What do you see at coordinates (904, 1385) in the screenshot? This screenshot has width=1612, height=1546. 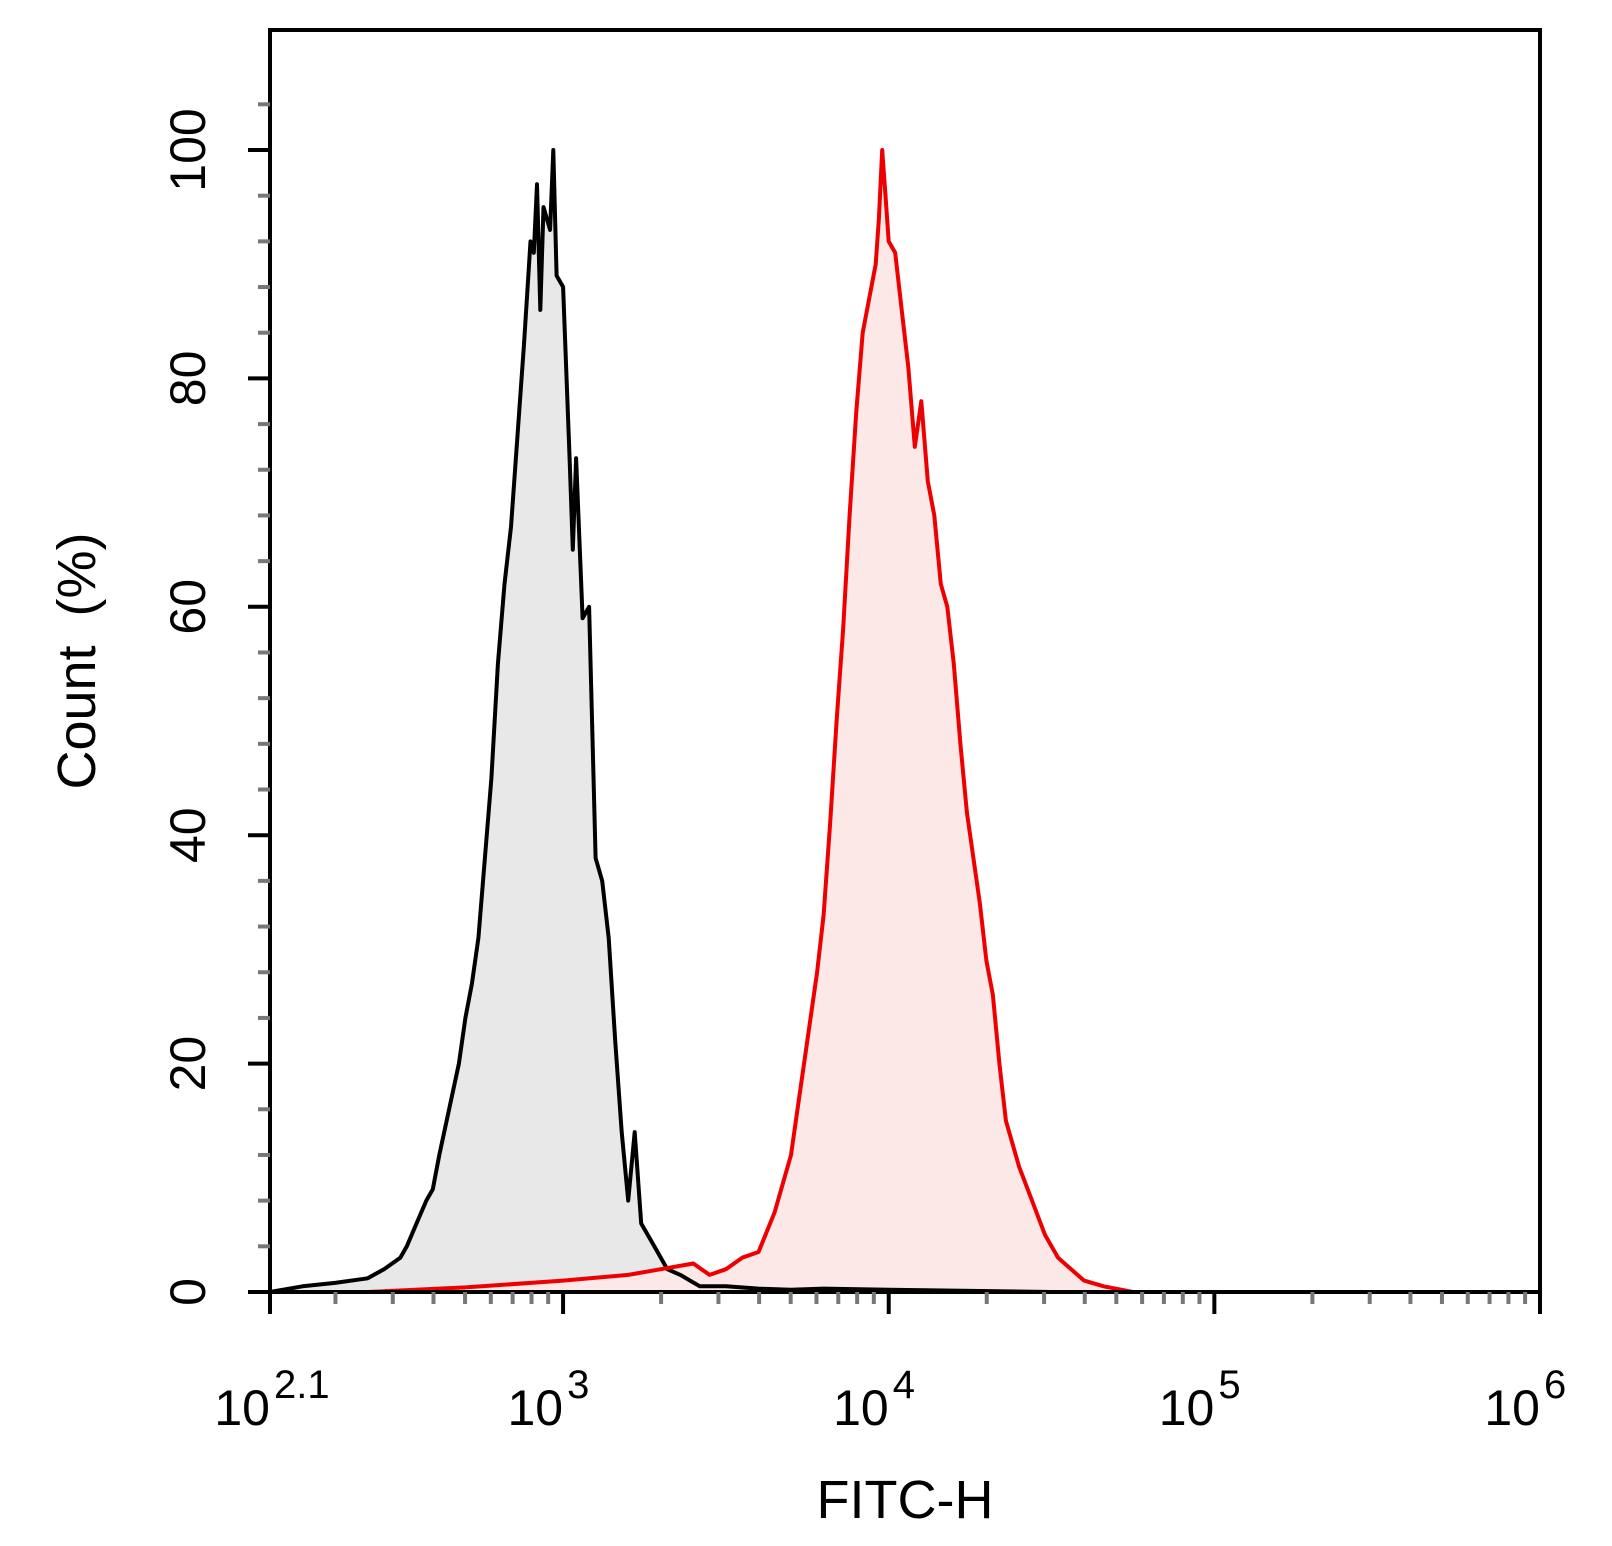 I see `x-tick-exponent: 4` at bounding box center [904, 1385].